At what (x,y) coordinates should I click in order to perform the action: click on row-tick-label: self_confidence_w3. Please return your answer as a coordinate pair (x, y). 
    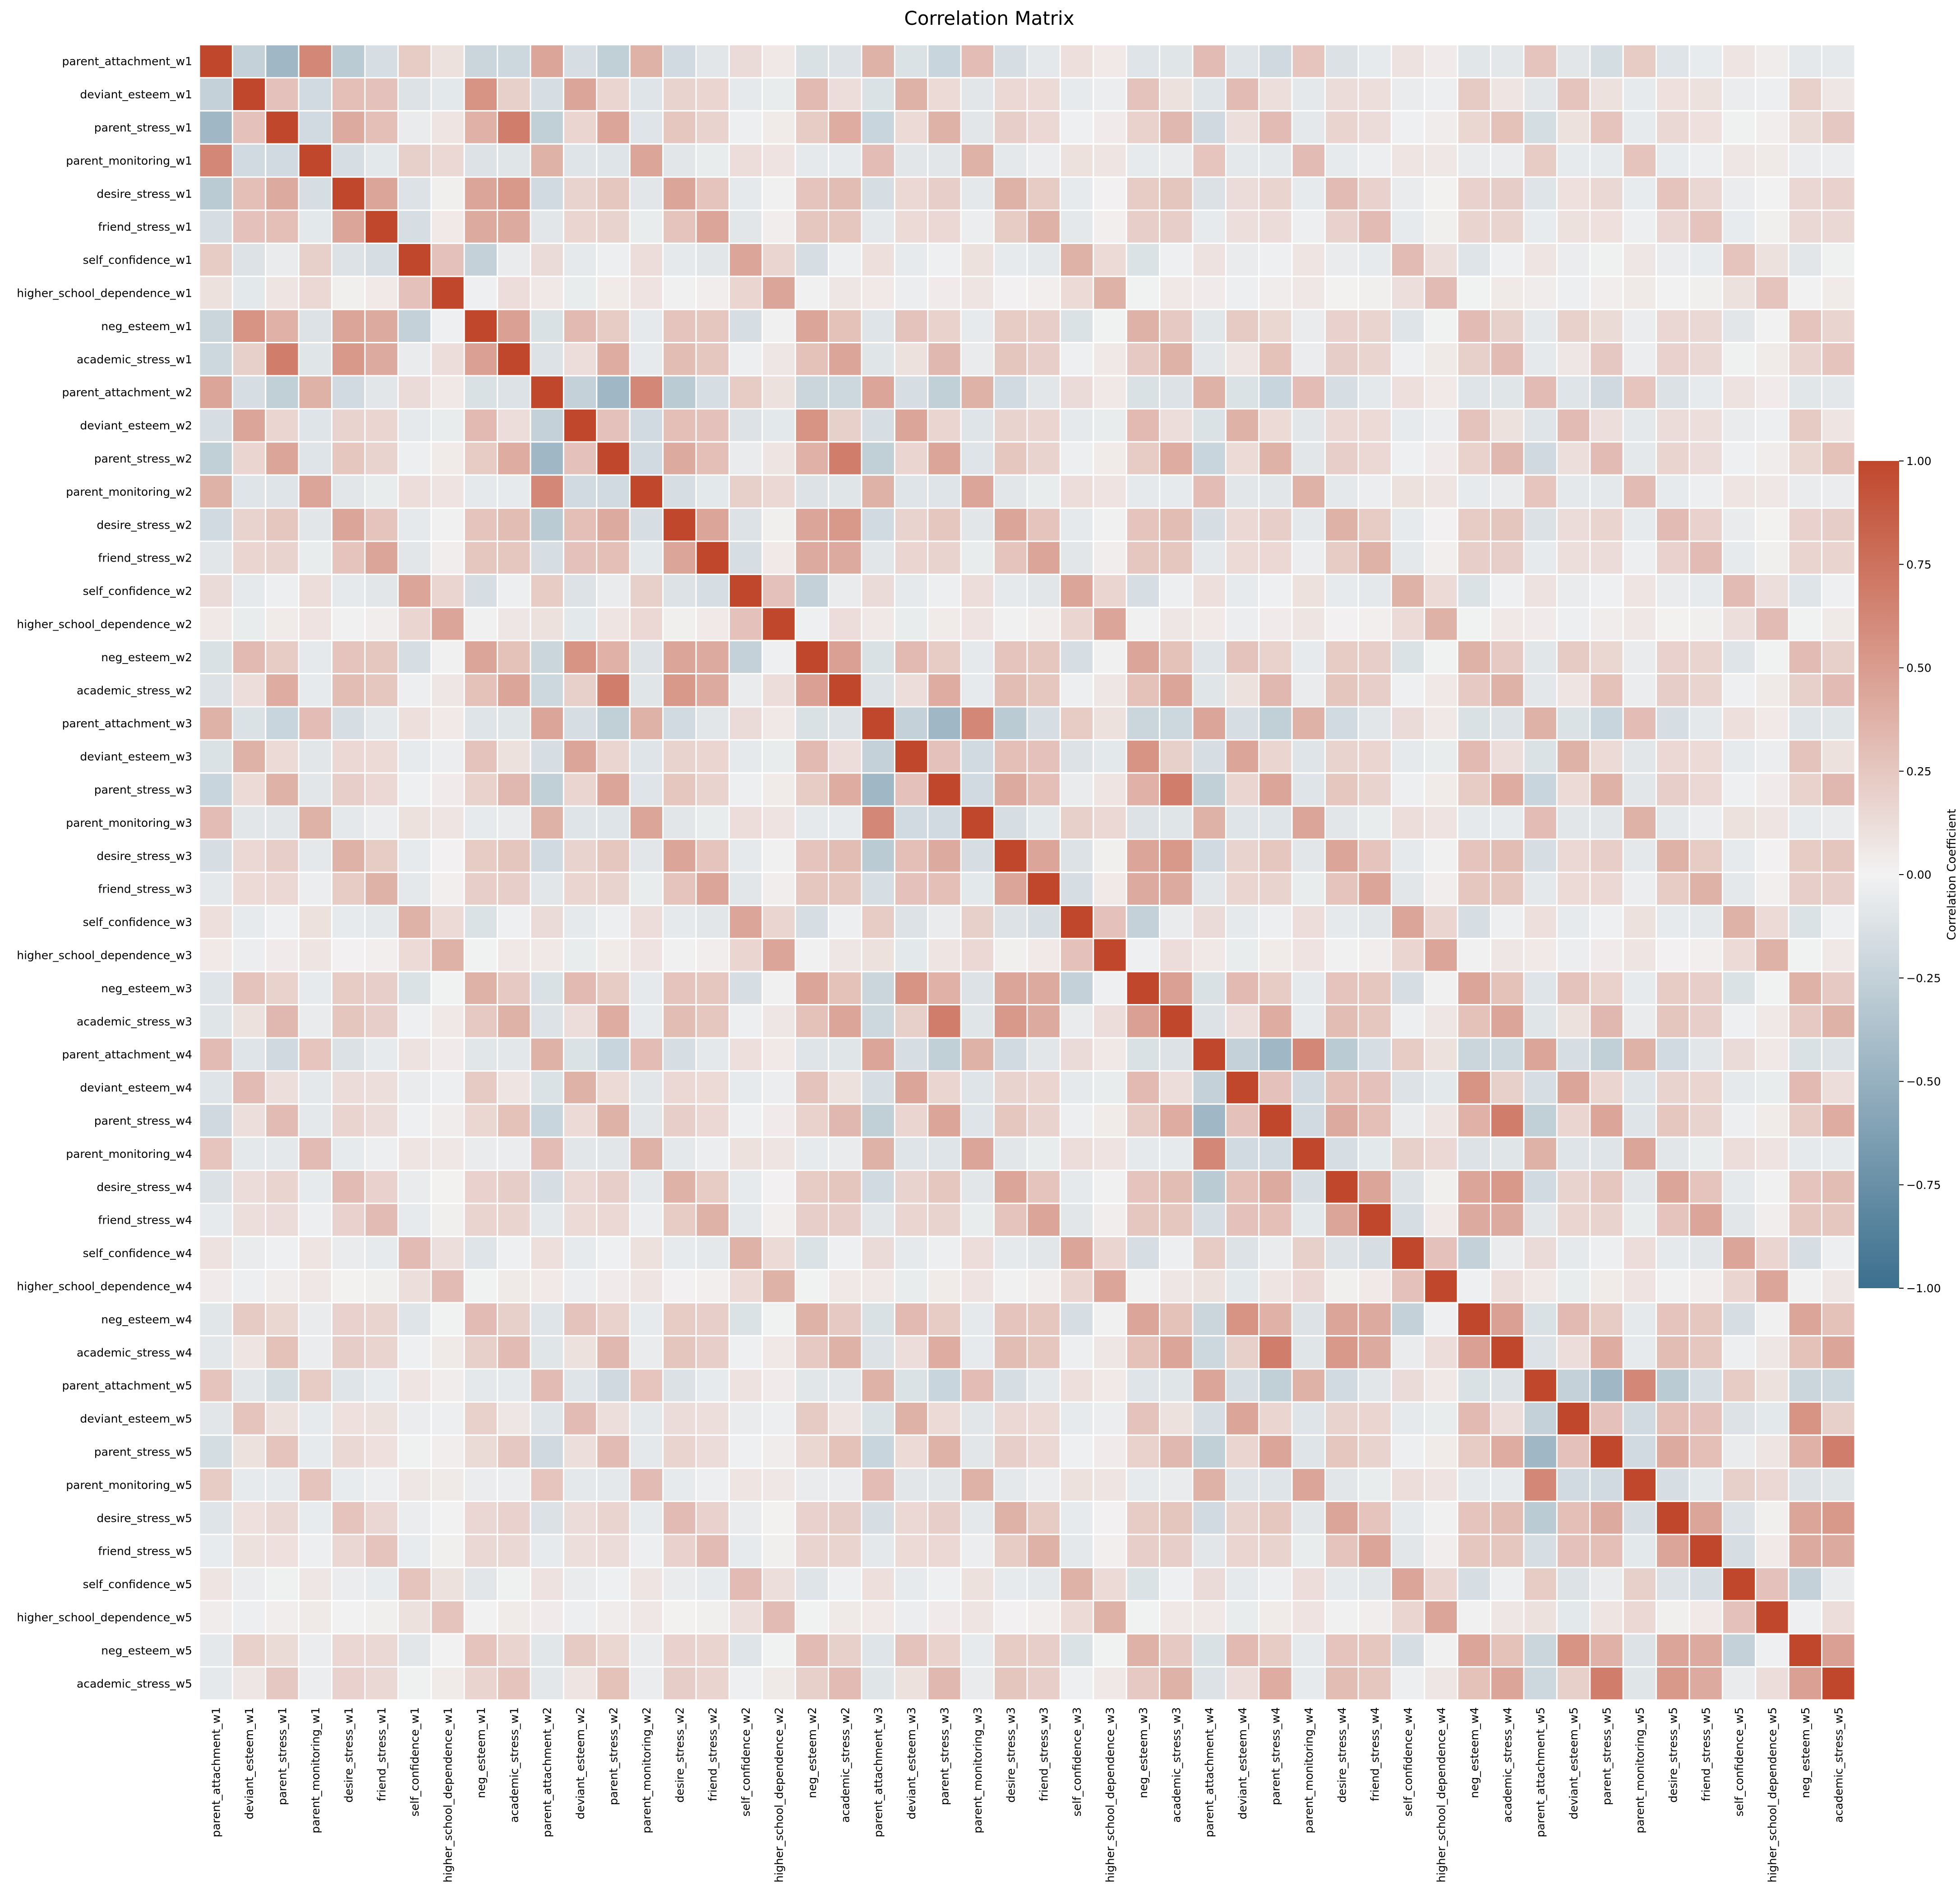
    Looking at the image, I should click on (137, 922).